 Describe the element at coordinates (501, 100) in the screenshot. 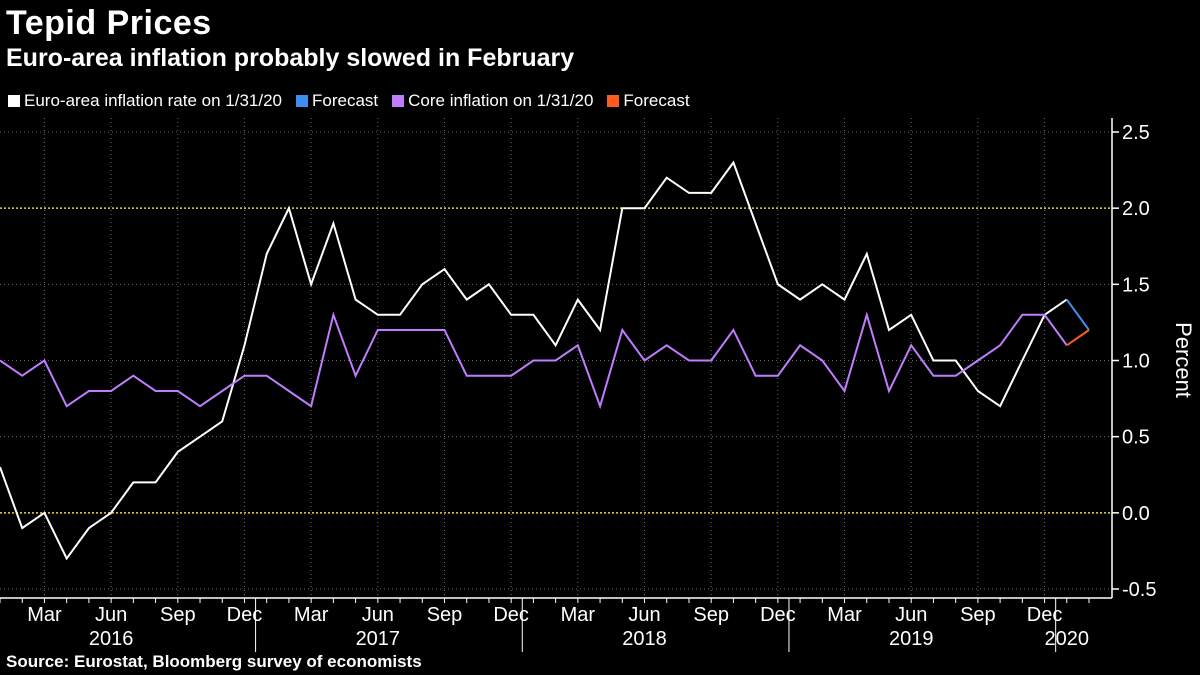

I see `legend-label: Core inflation on 1/31/20` at that location.